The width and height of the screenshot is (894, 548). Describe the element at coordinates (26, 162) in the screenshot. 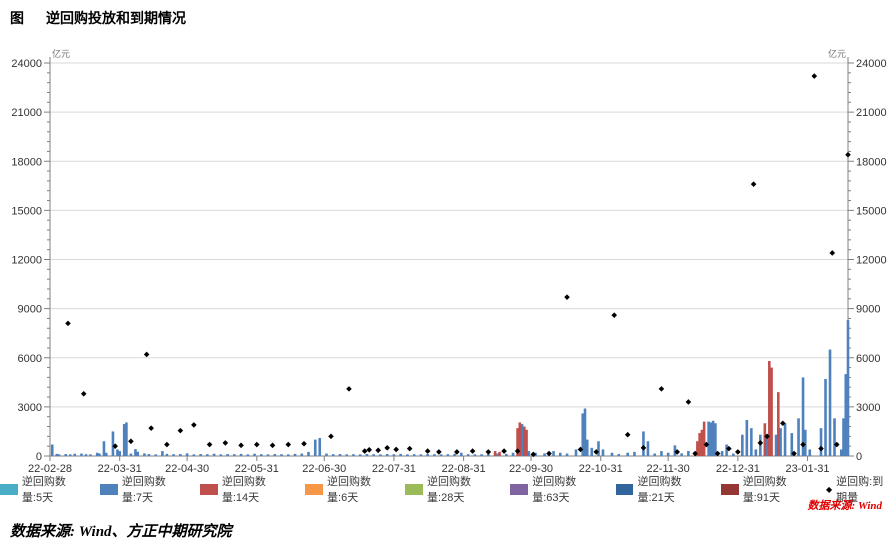

I see `y-tick-label: 18000` at that location.